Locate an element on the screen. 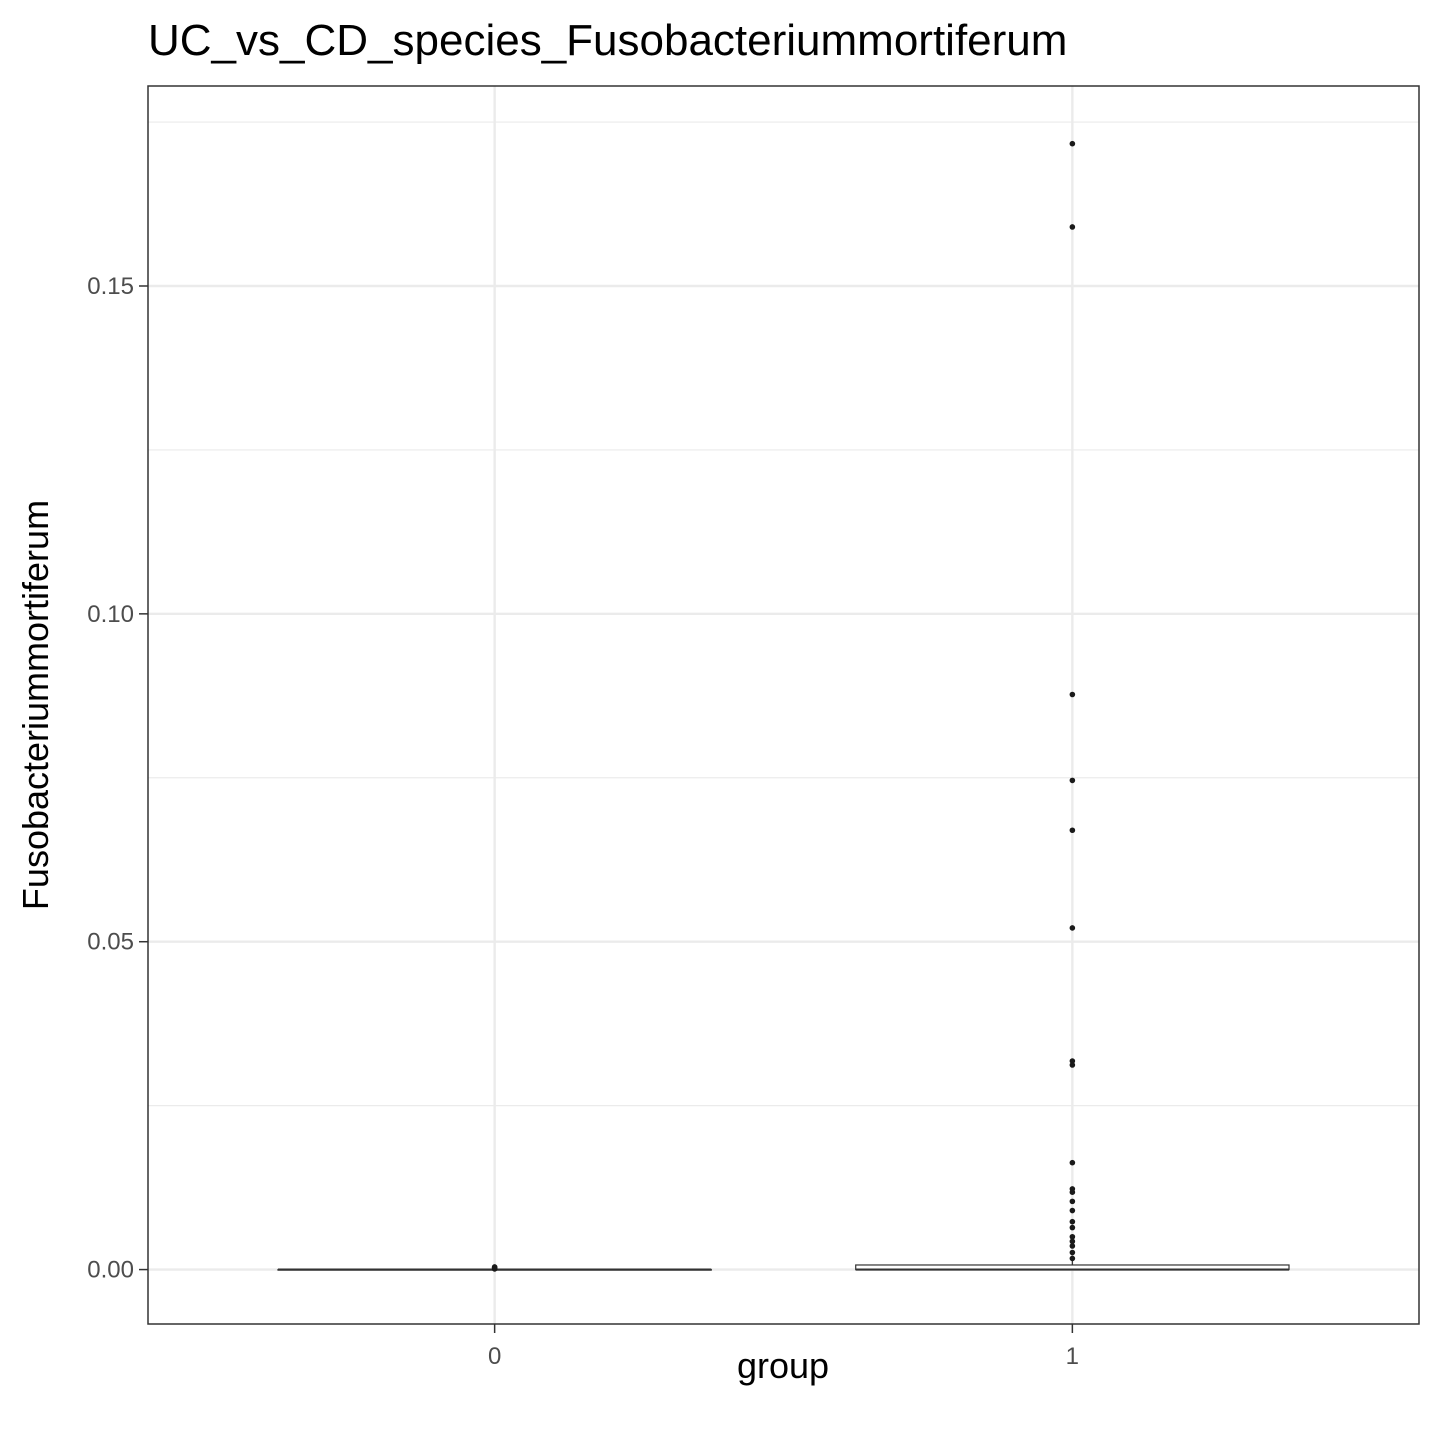 Image resolution: width=1440 pixels, height=1440 pixels. y-tick-label: 0.05 is located at coordinates (110, 942).